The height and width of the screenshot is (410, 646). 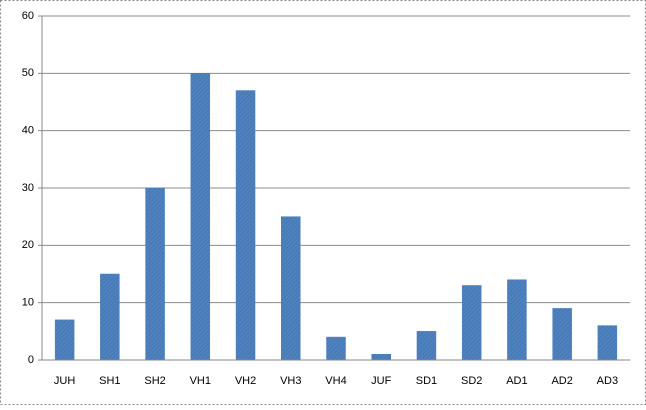 I want to click on y-tick-label: 10, so click(x=28, y=303).